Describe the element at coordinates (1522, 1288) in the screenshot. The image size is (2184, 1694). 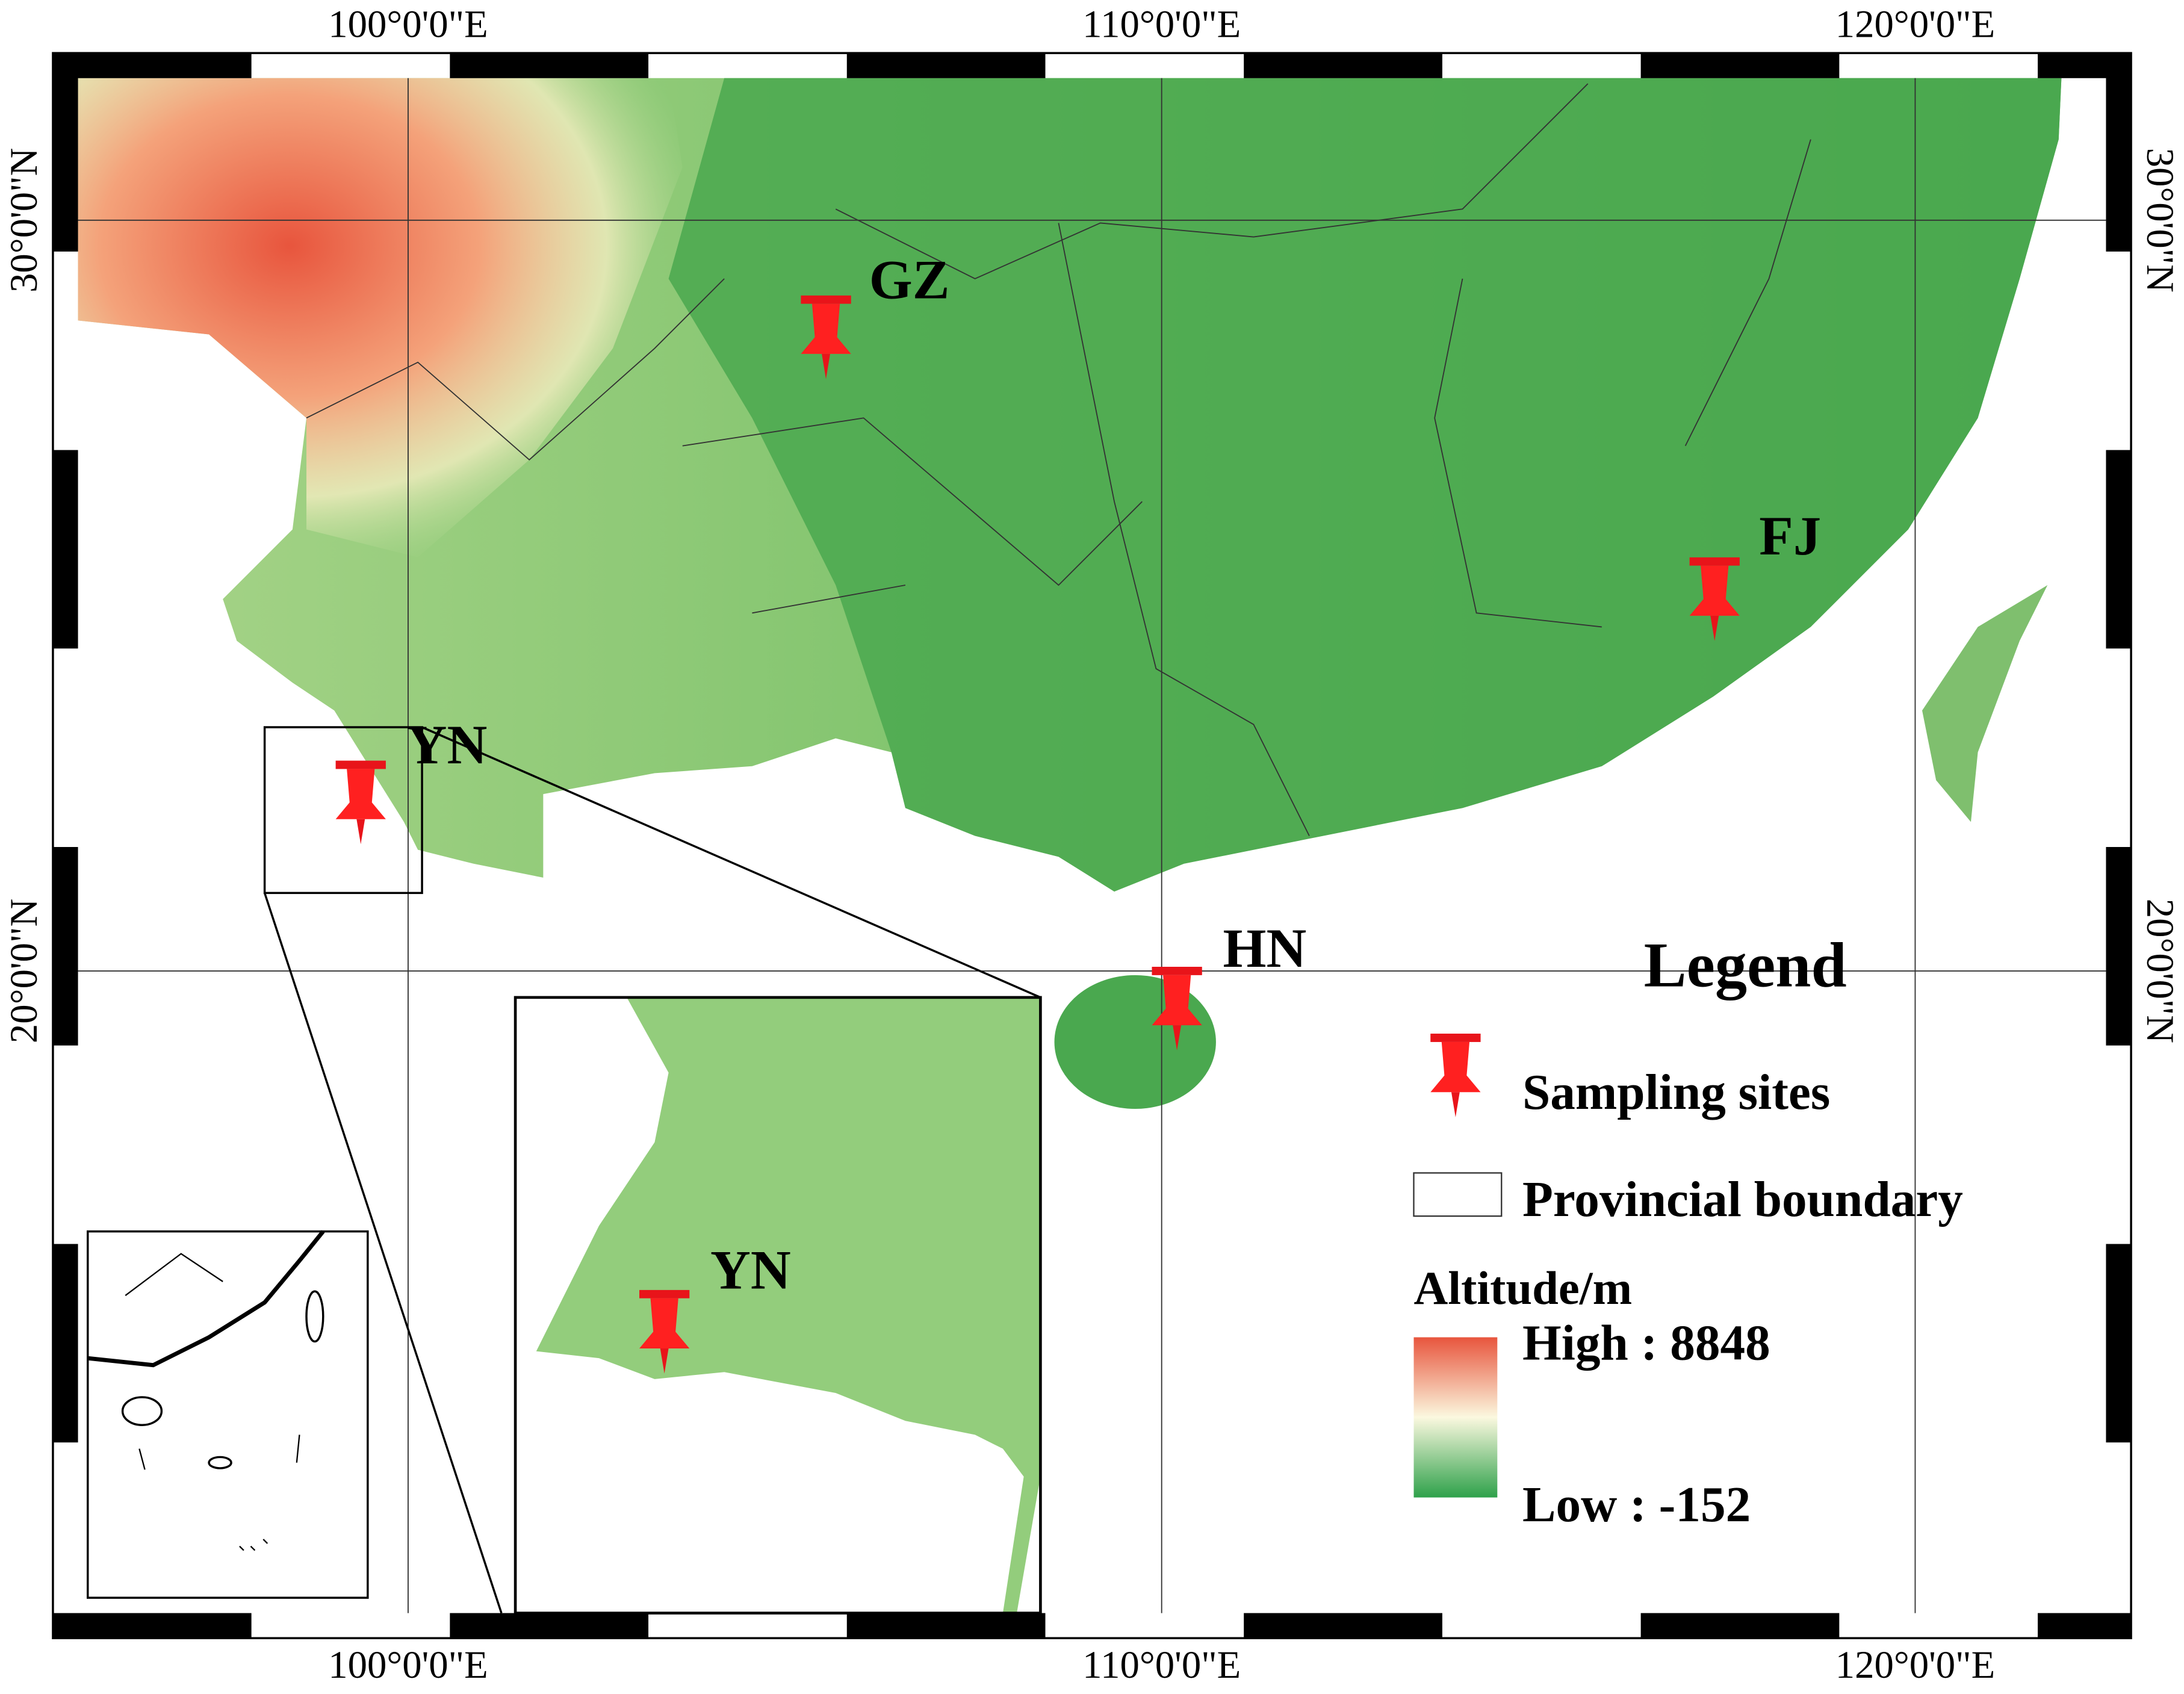
I see `altitude-title: Altitude/m` at that location.